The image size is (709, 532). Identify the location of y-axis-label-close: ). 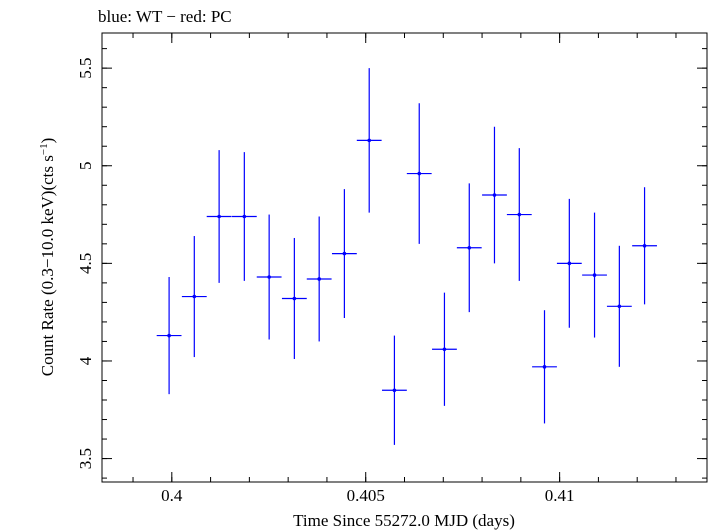
(47, 141).